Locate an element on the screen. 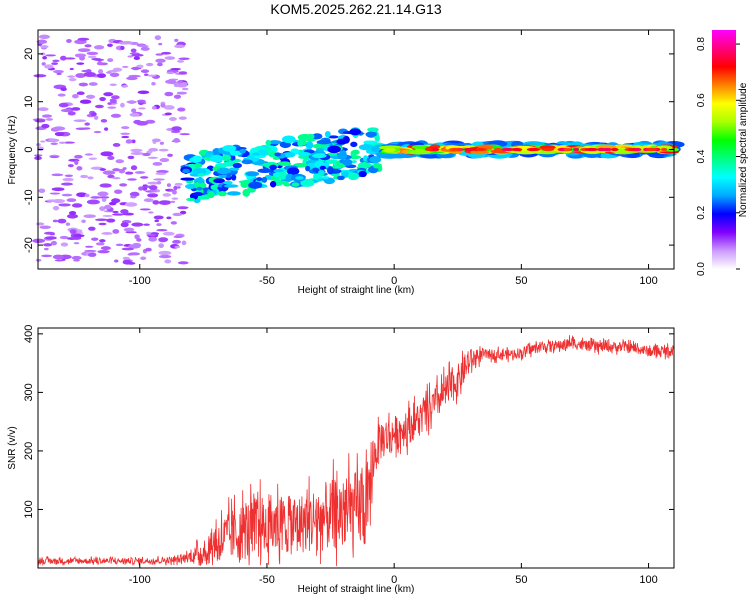 Image resolution: width=750 pixels, height=600 pixels. chart-title: KOM5.2025.262.21.14.G13 is located at coordinates (355, 9).